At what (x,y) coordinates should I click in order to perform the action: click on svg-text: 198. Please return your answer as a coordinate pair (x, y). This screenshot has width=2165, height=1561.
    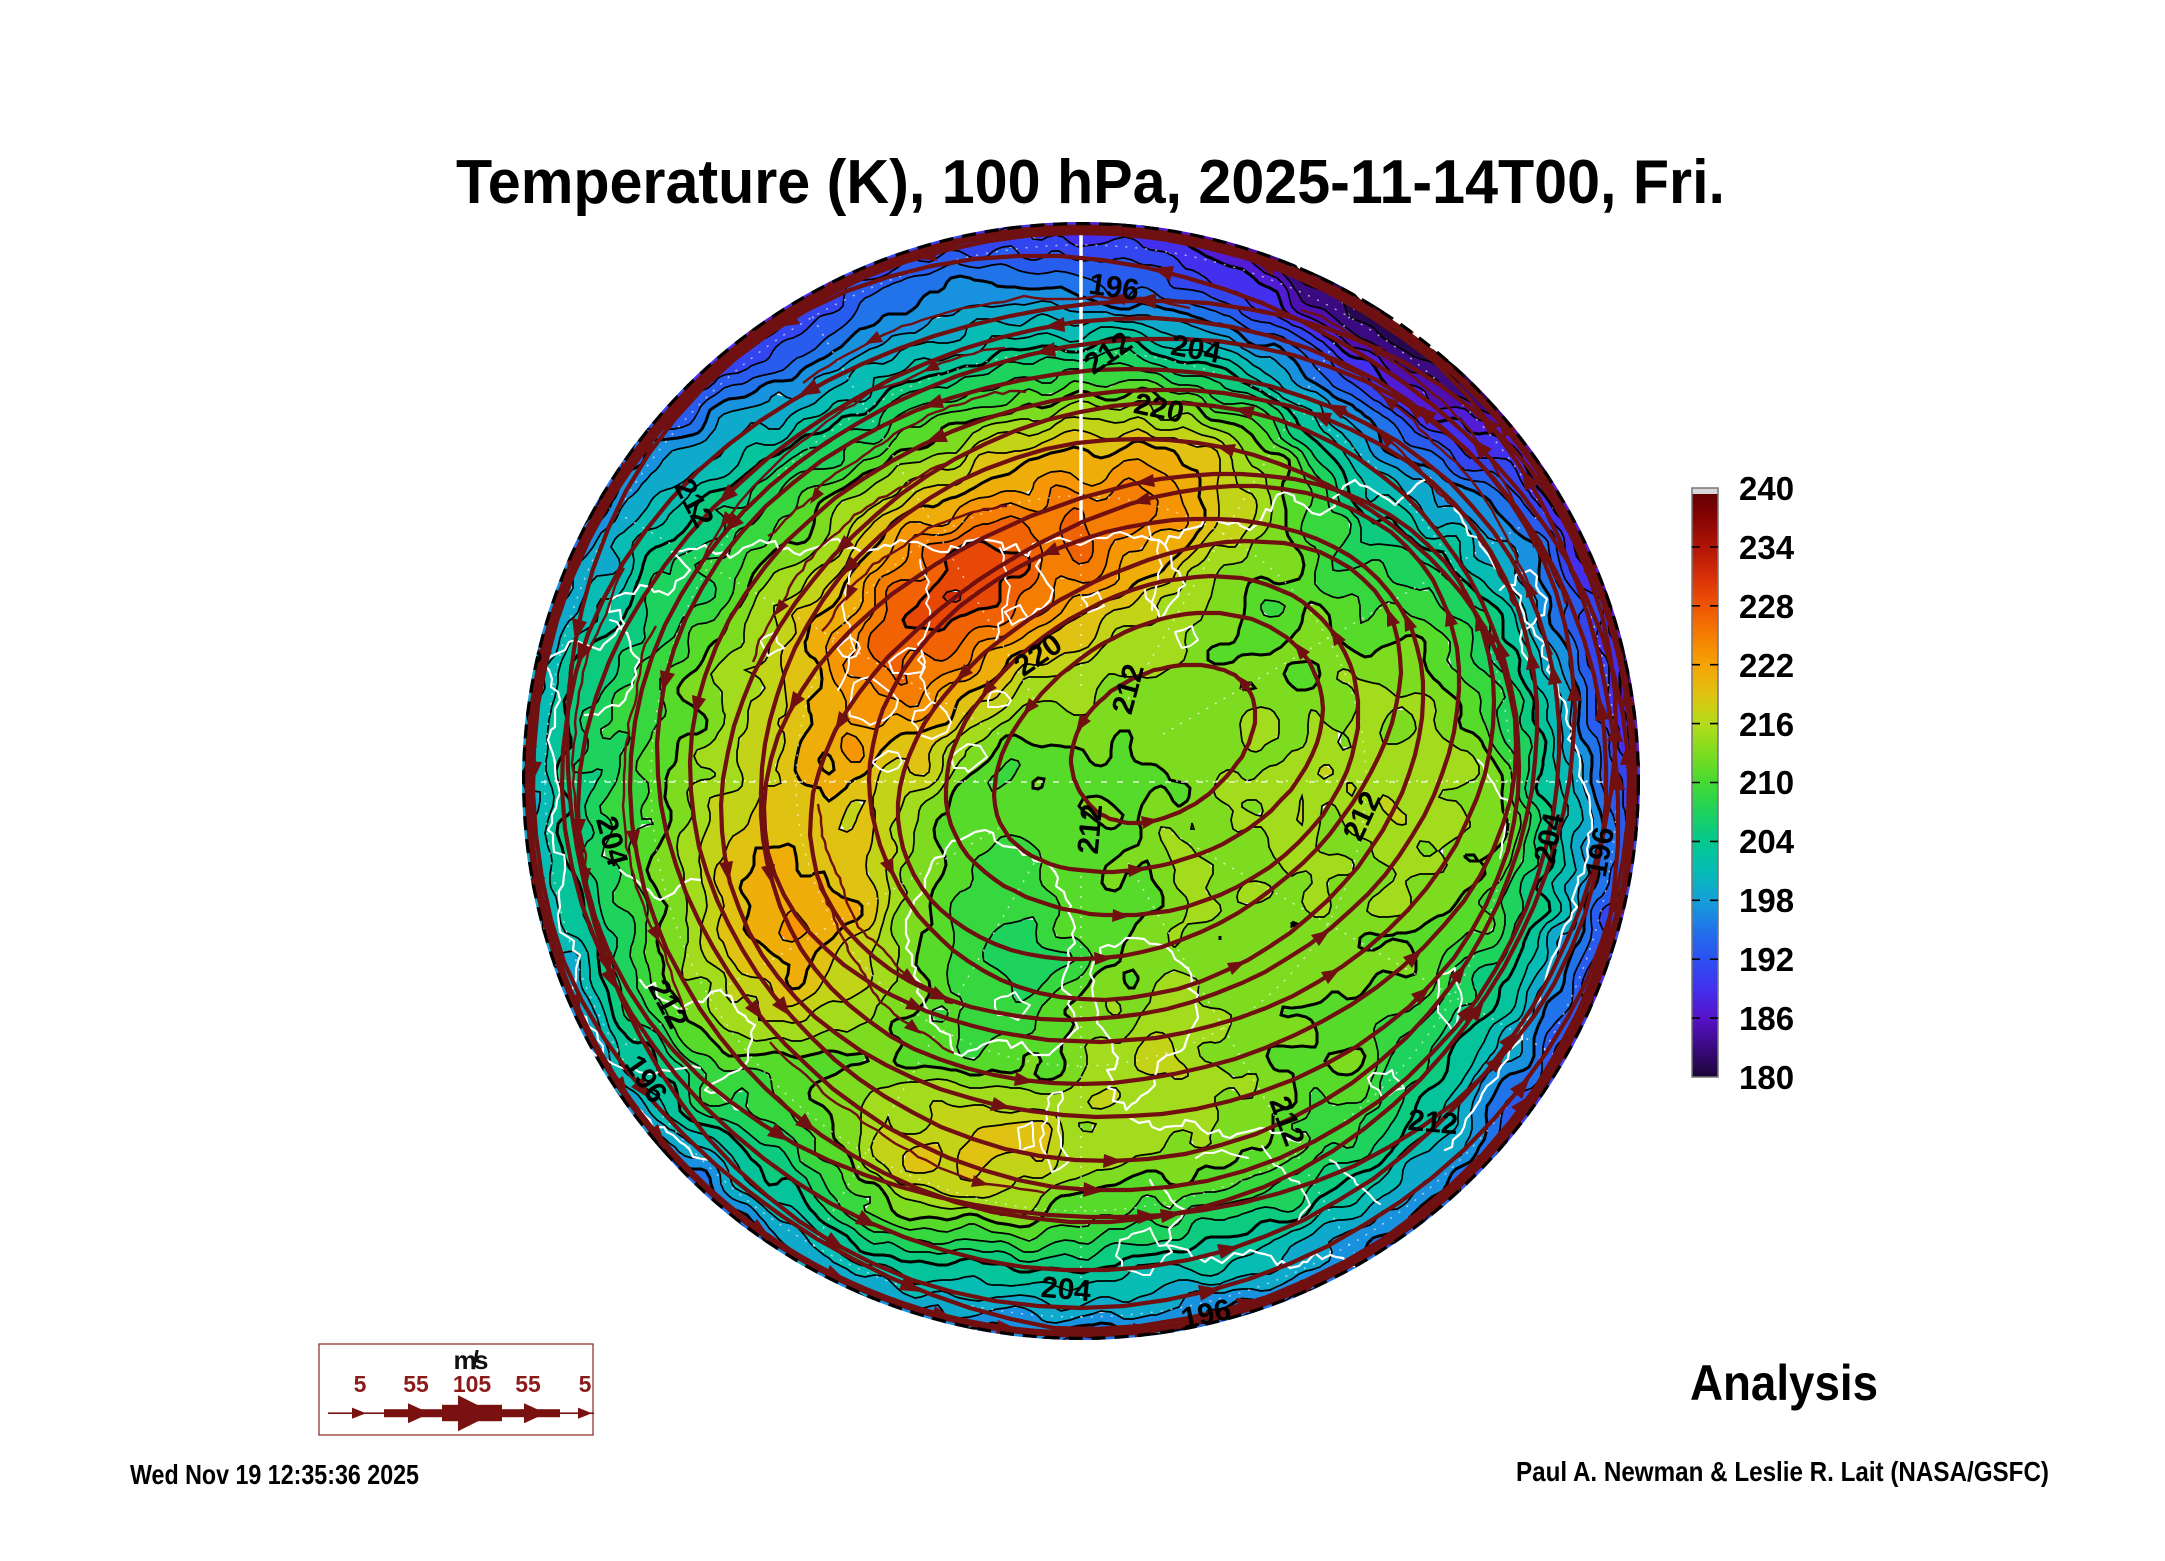
    Looking at the image, I should click on (1766, 900).